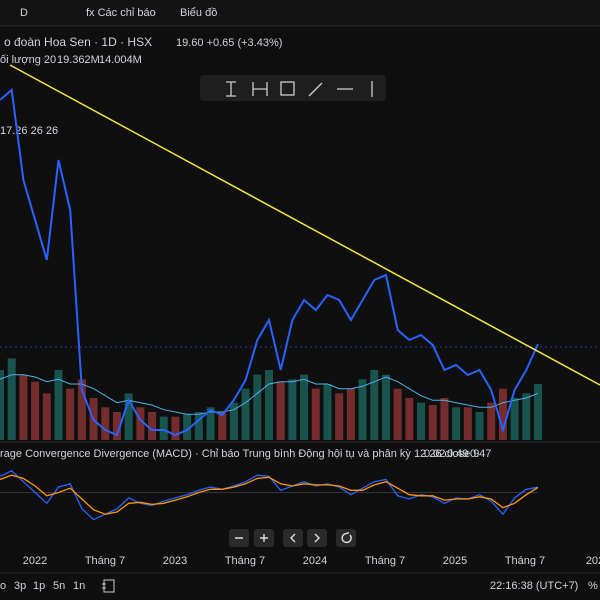 This screenshot has height=600, width=600. What do you see at coordinates (78, 60) in the screenshot?
I see `volume-value: 19.362M` at bounding box center [78, 60].